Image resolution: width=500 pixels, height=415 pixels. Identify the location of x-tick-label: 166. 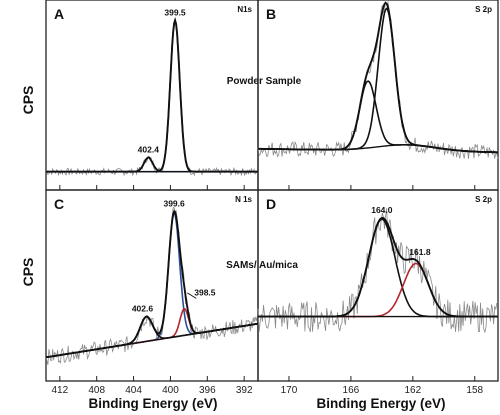
(351, 390).